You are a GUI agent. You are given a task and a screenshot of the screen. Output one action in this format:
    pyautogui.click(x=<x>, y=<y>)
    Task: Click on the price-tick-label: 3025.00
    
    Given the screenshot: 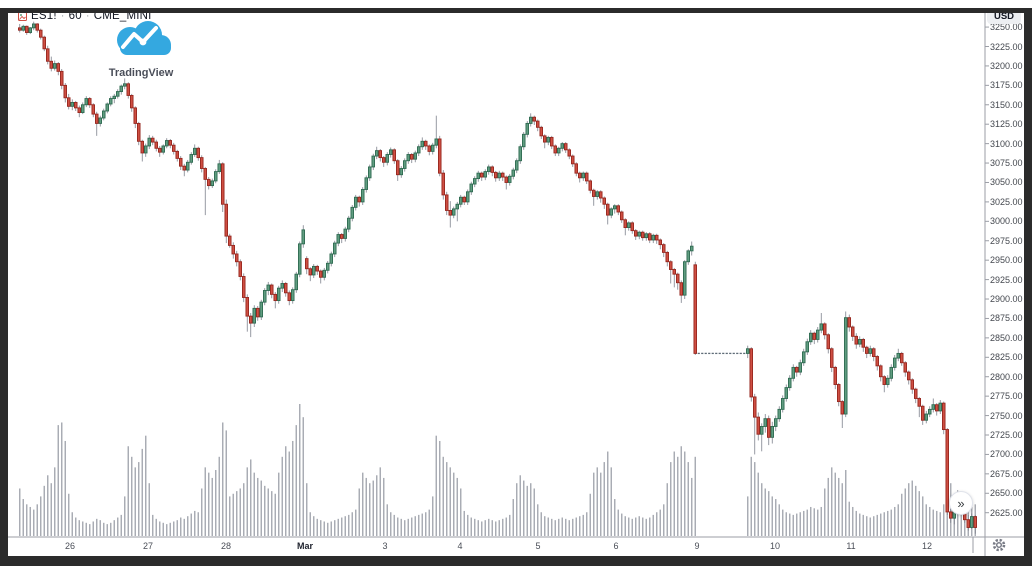 What is the action you would take?
    pyautogui.click(x=1006, y=201)
    